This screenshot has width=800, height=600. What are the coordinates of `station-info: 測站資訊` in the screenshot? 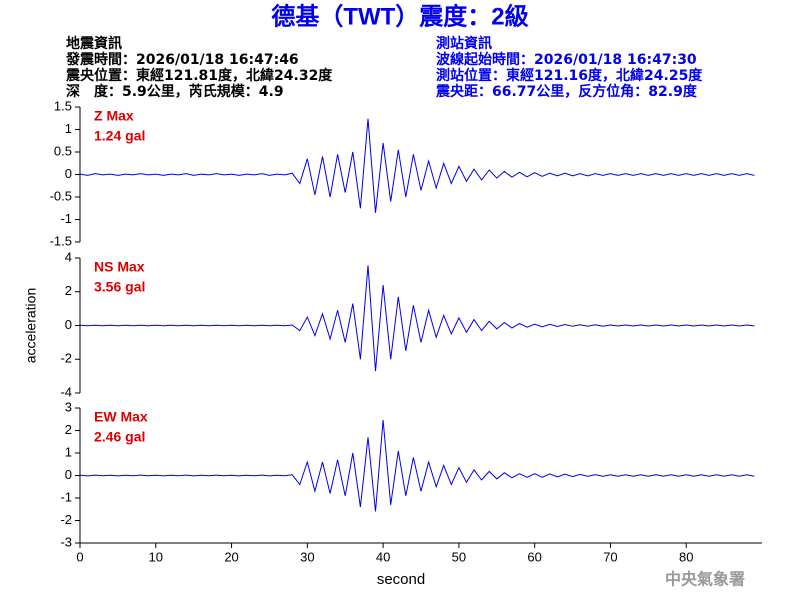 It's located at (464, 43).